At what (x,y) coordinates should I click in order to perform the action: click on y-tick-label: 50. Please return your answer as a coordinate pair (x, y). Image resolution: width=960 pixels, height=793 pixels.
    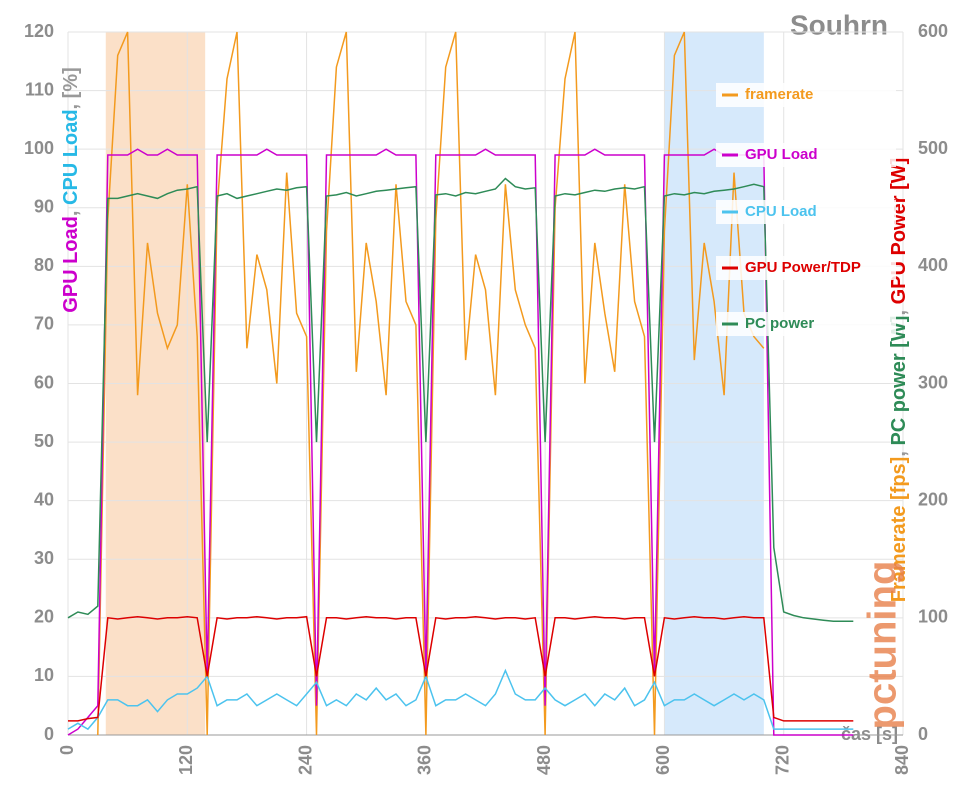
    Looking at the image, I should click on (44, 441).